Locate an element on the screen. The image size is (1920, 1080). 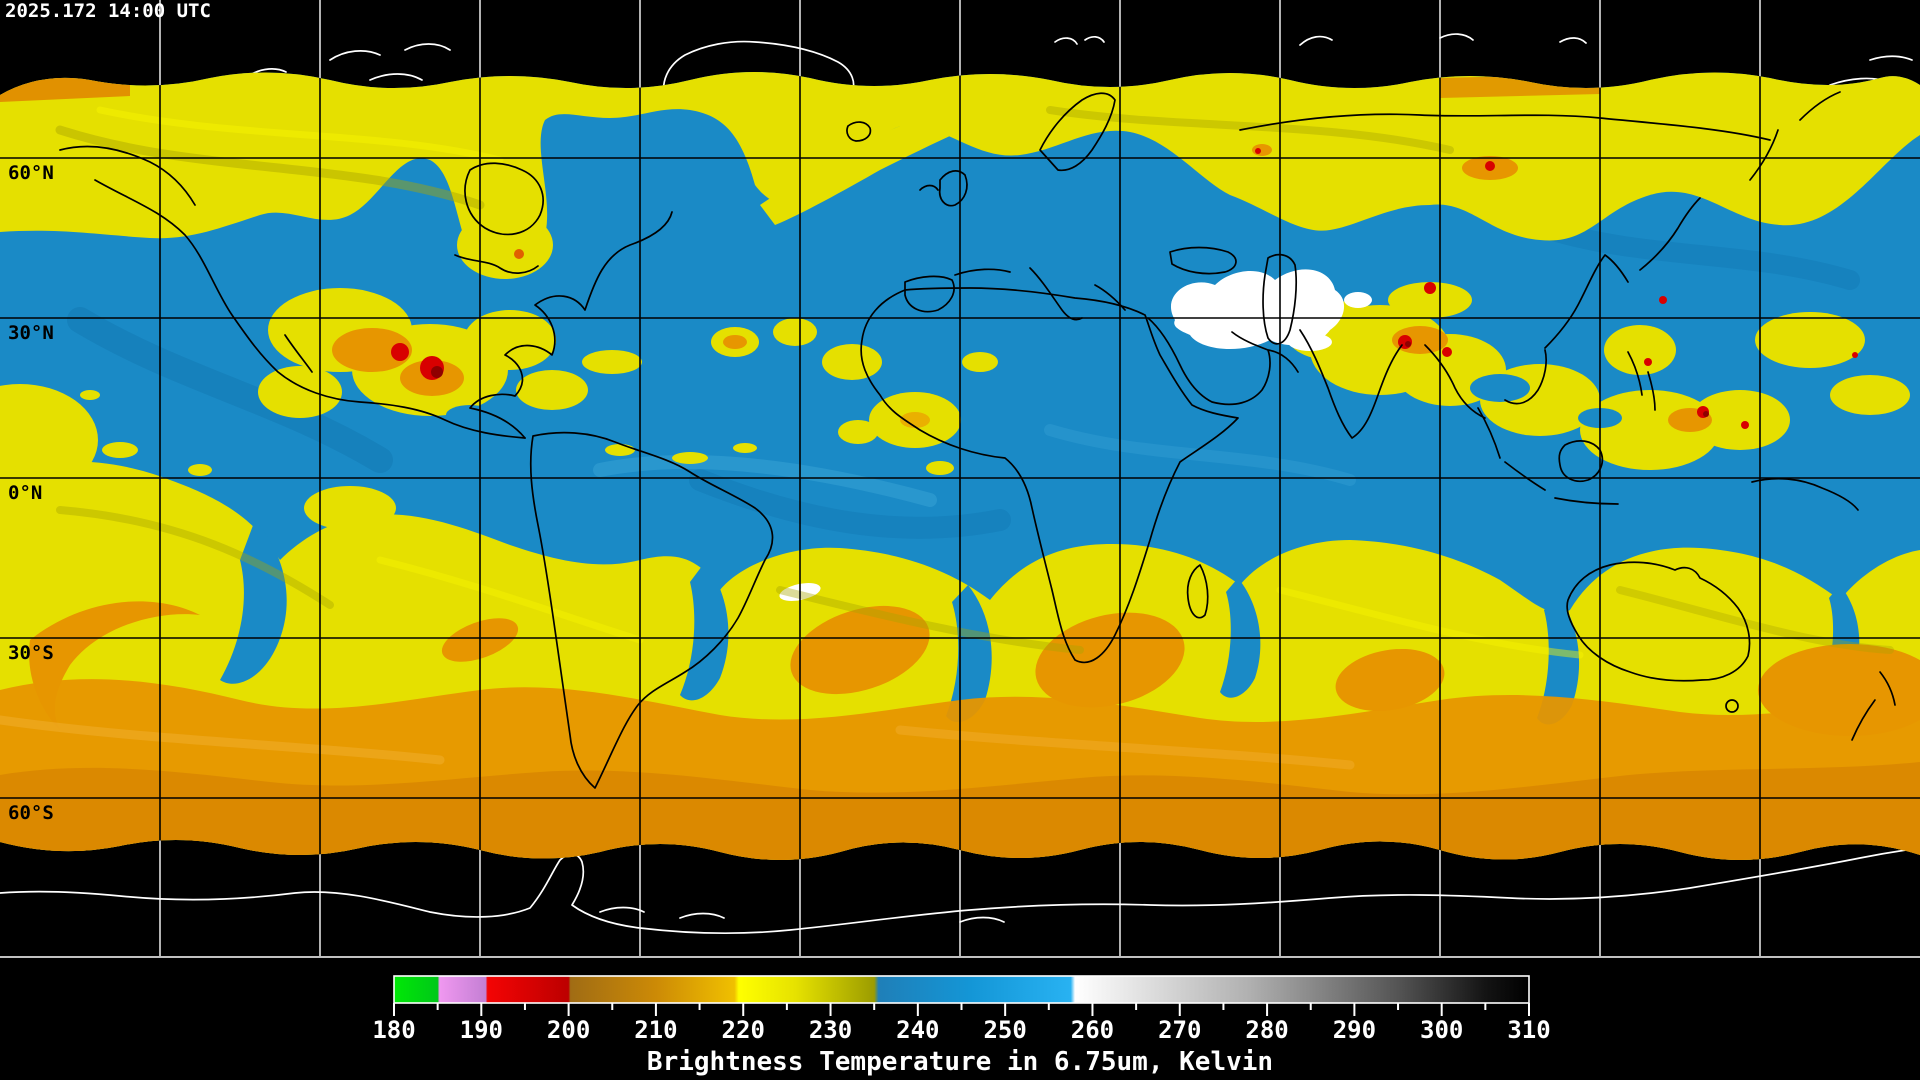
caspian-sea-coastline is located at coordinates (1280, 299).